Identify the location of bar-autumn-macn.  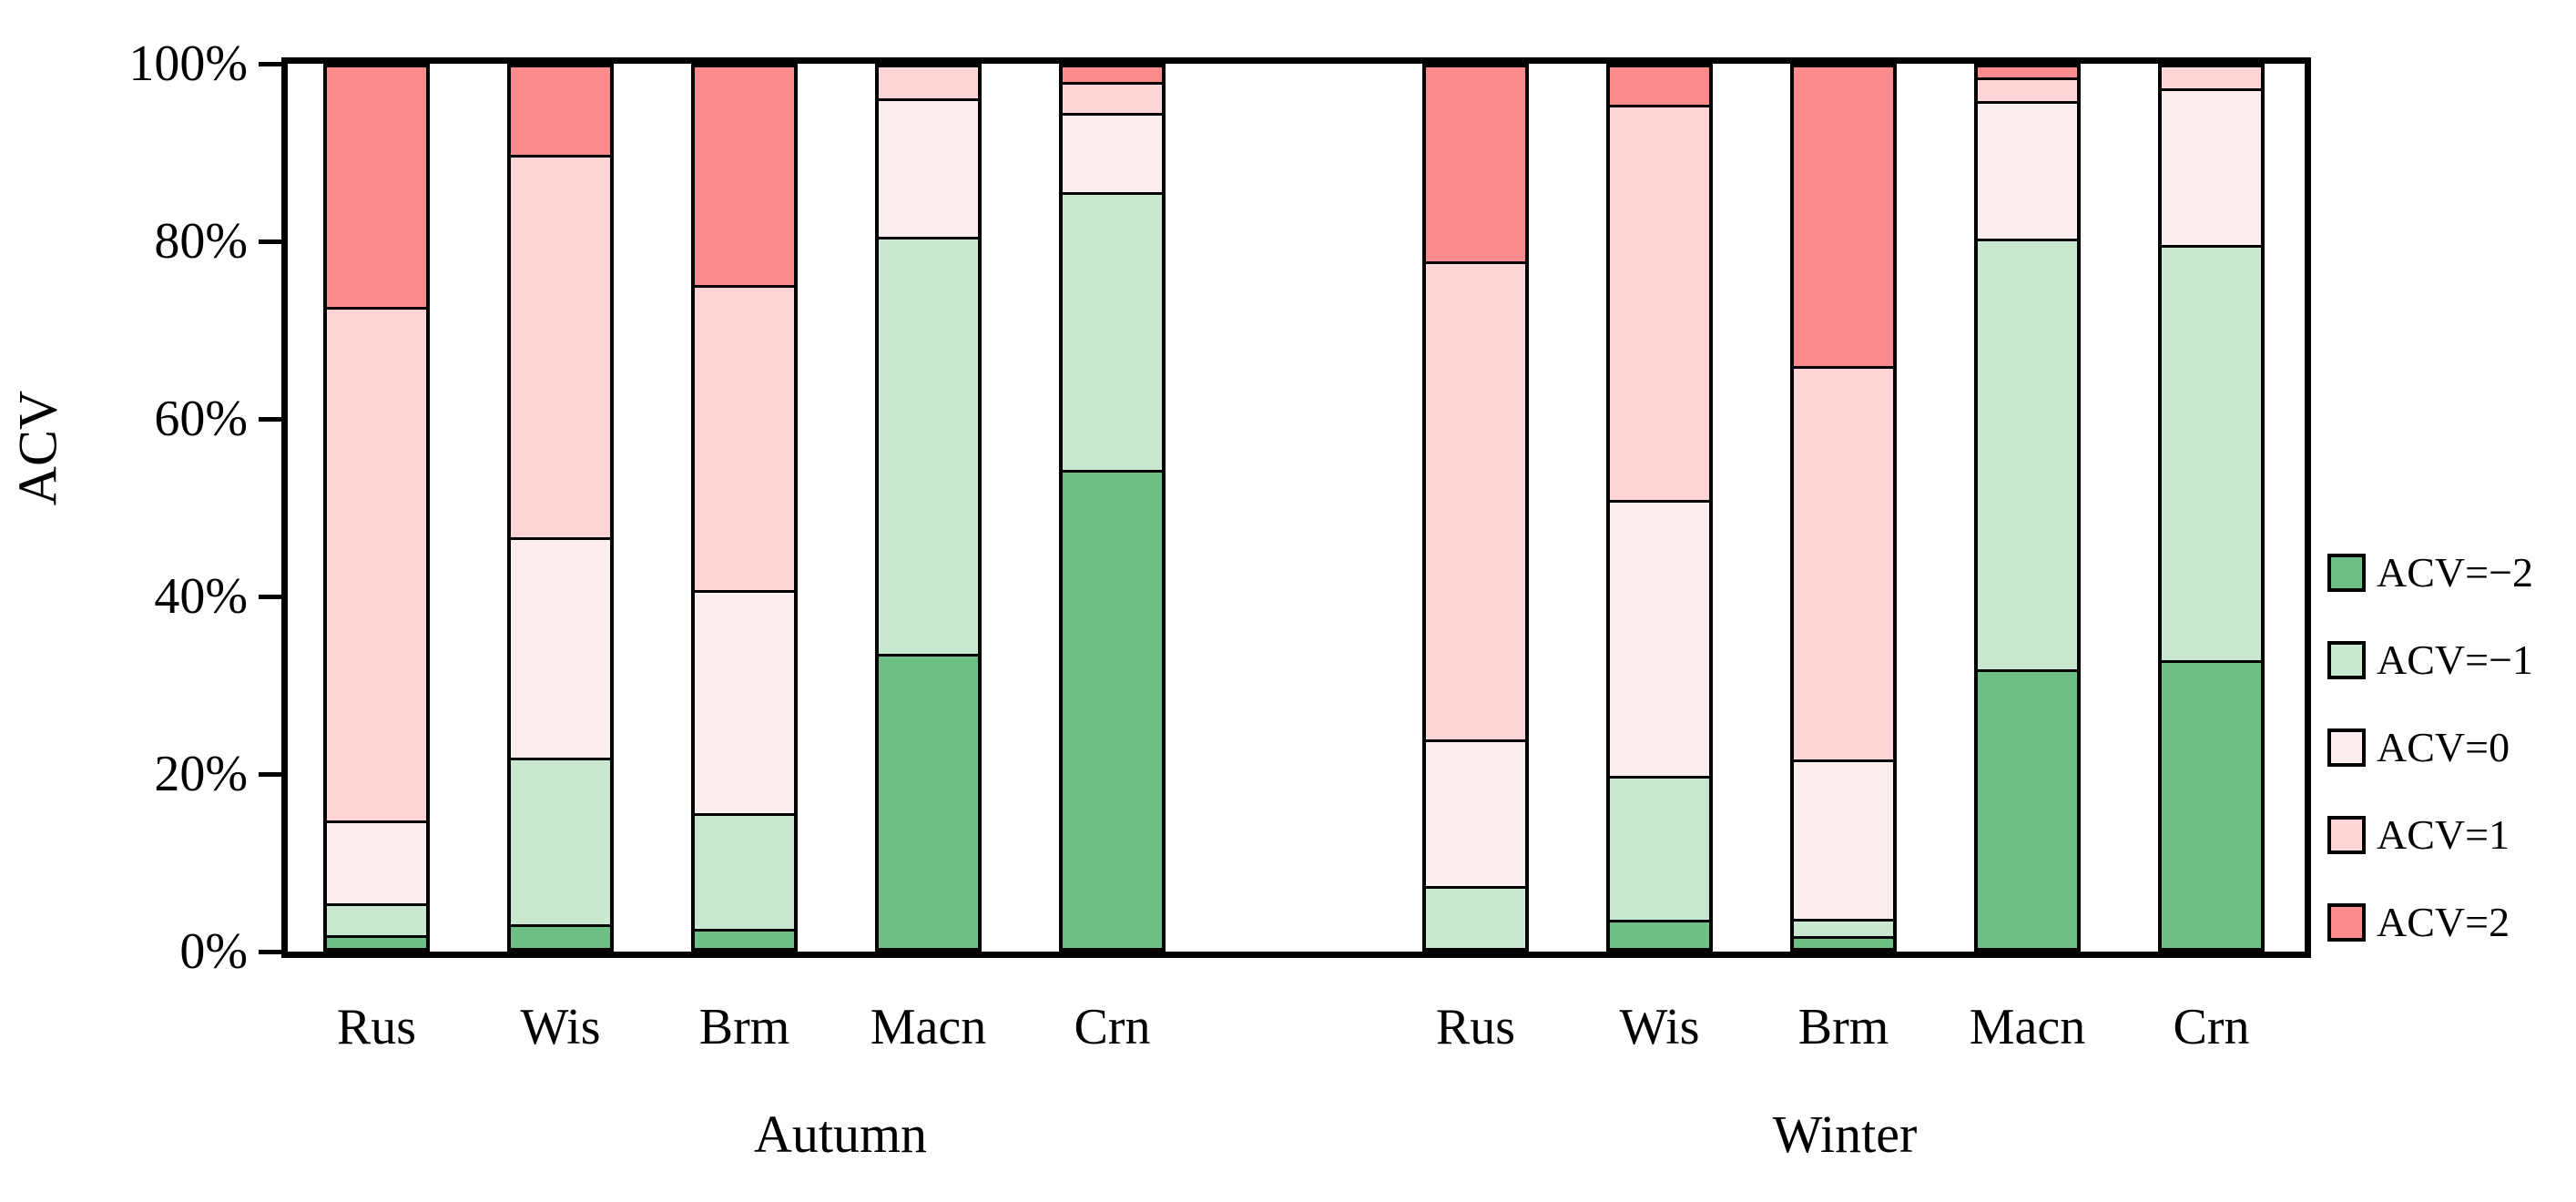
(928, 508).